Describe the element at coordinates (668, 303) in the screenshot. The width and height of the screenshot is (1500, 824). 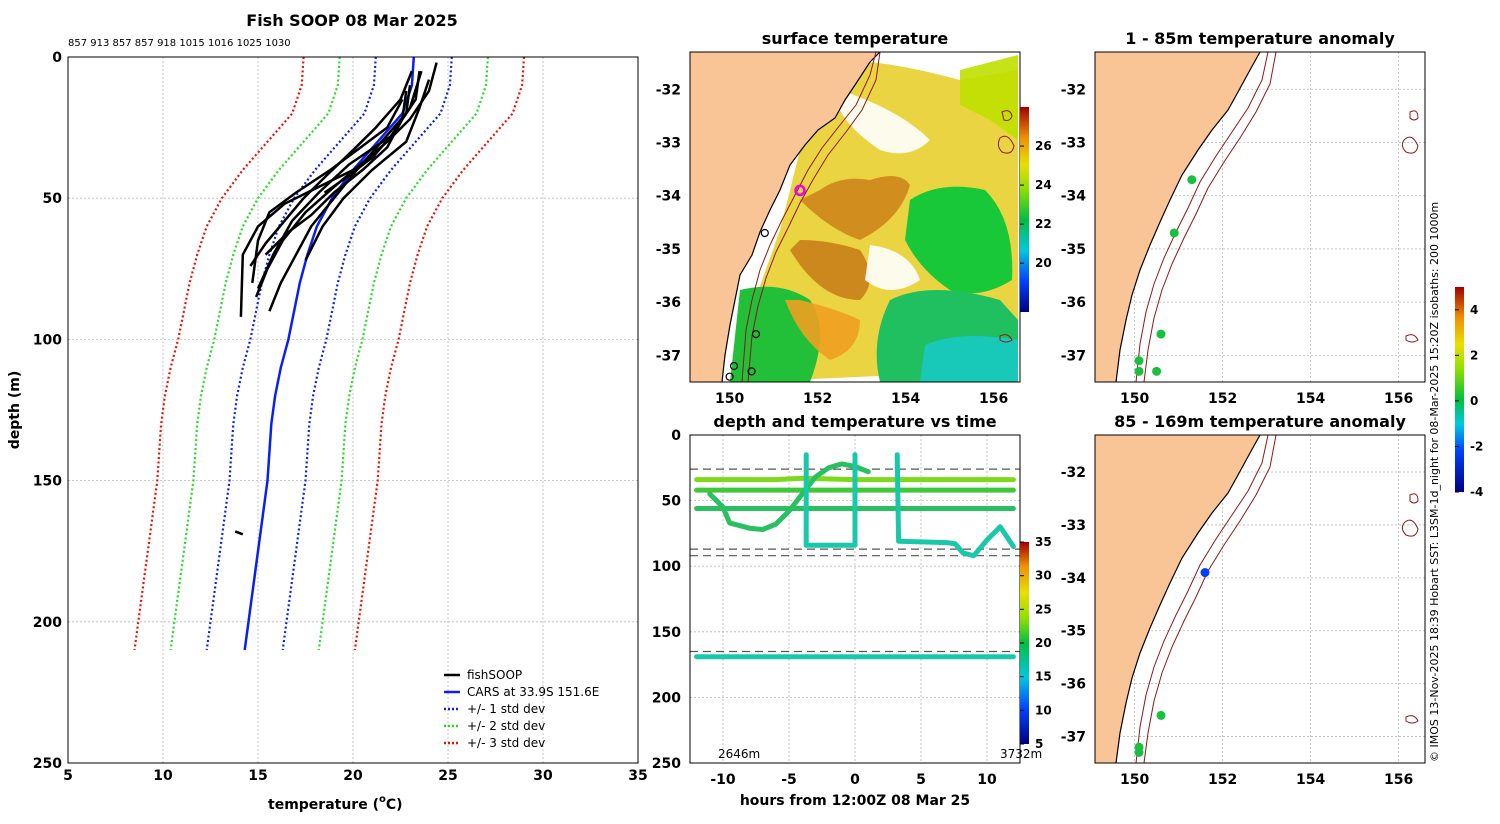
I see `sst-ytick: -36` at that location.